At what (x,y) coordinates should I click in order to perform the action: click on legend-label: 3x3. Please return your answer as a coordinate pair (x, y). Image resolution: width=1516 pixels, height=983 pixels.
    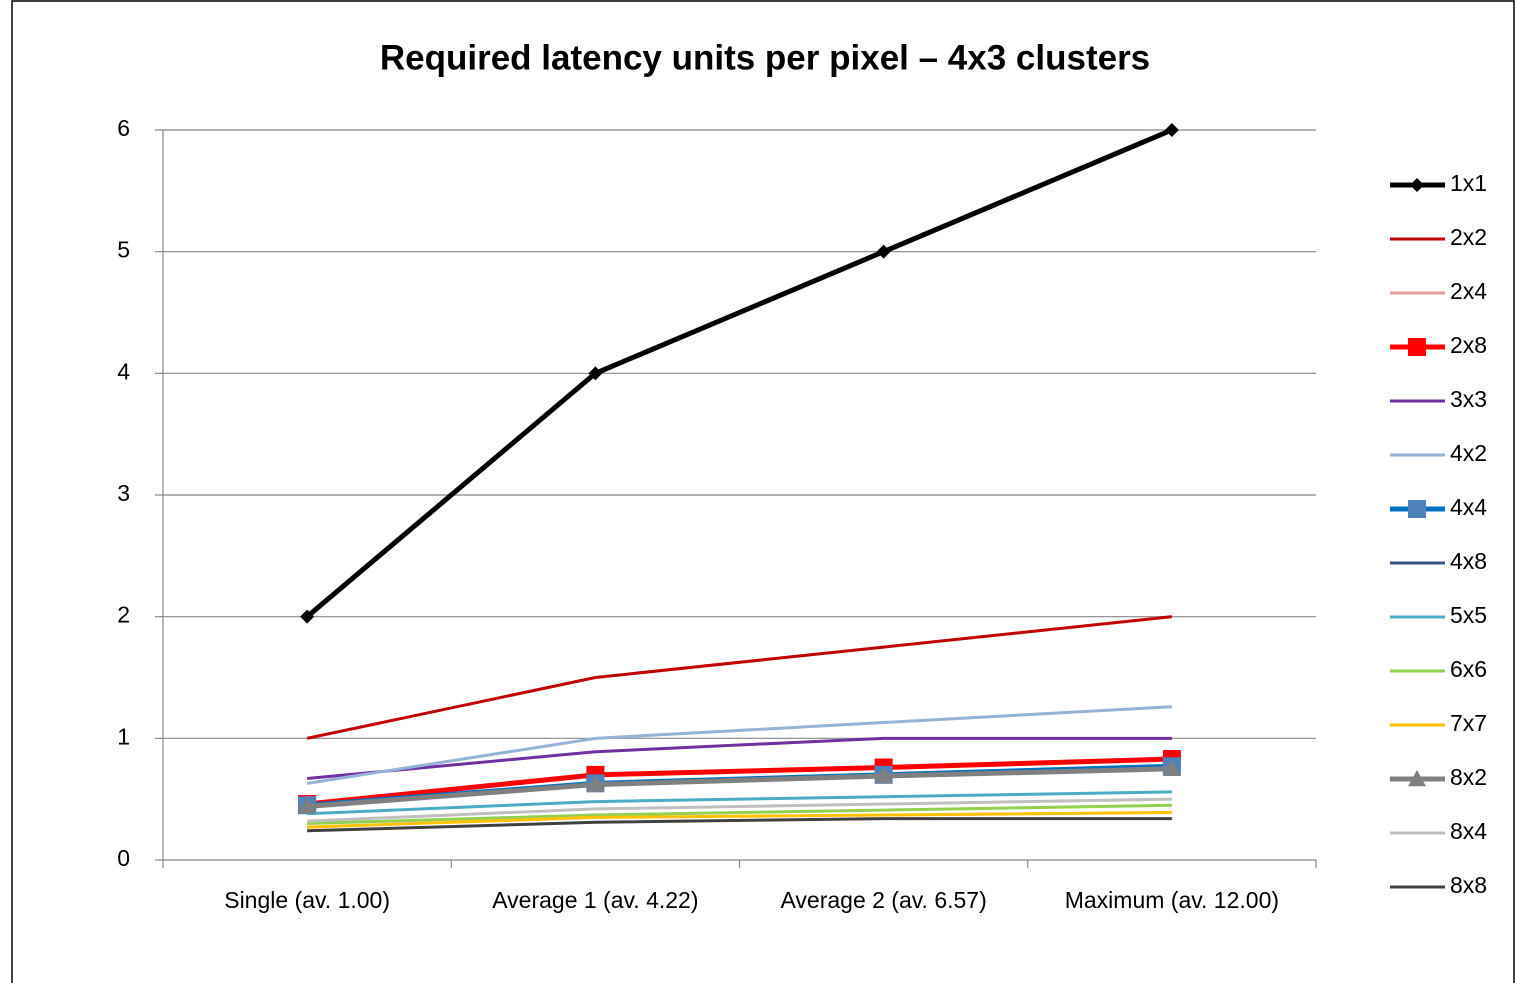
    Looking at the image, I should click on (1468, 399).